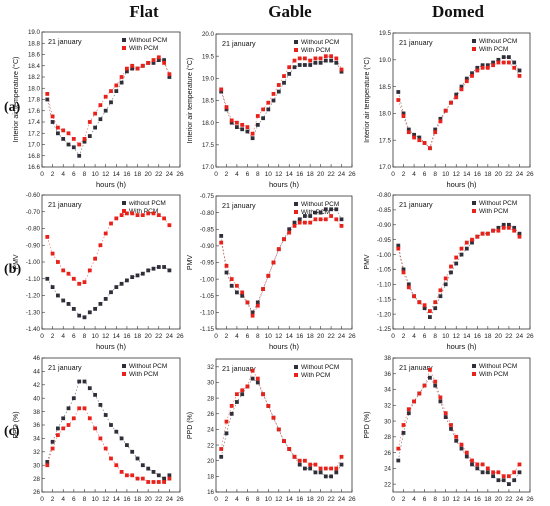 This screenshot has height=506, width=550. What do you see at coordinates (237, 174) in the screenshot?
I see `x-tick-label: 4` at bounding box center [237, 174].